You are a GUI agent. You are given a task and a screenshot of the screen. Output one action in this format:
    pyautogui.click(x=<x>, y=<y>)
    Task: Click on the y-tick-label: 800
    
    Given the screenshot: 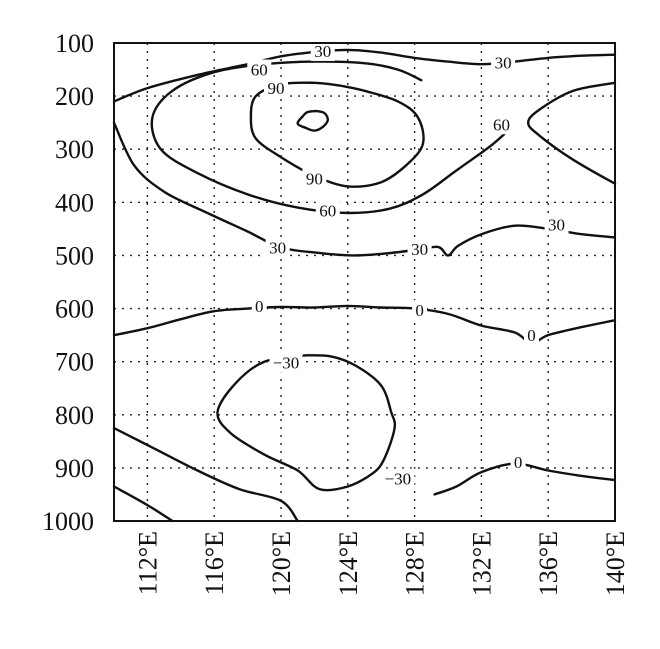 What is the action you would take?
    pyautogui.click(x=74, y=415)
    